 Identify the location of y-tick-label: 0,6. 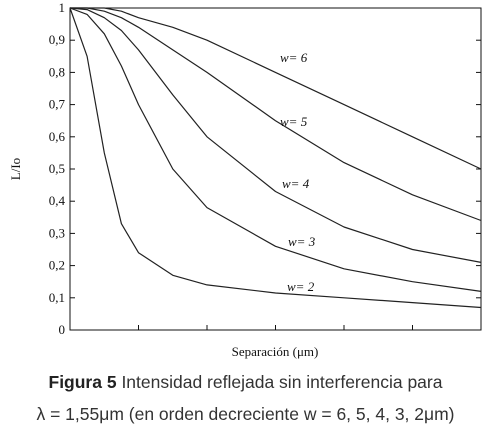
(57, 136).